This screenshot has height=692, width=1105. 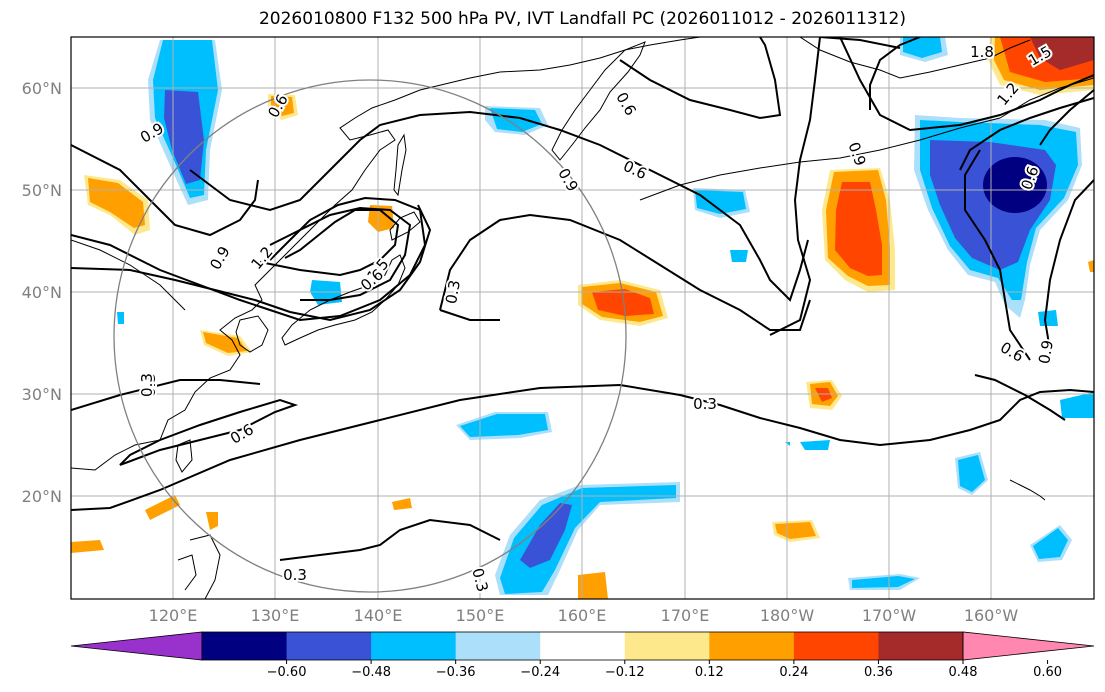 What do you see at coordinates (889, 615) in the screenshot?
I see `lon-label-170w: 170°W` at bounding box center [889, 615].